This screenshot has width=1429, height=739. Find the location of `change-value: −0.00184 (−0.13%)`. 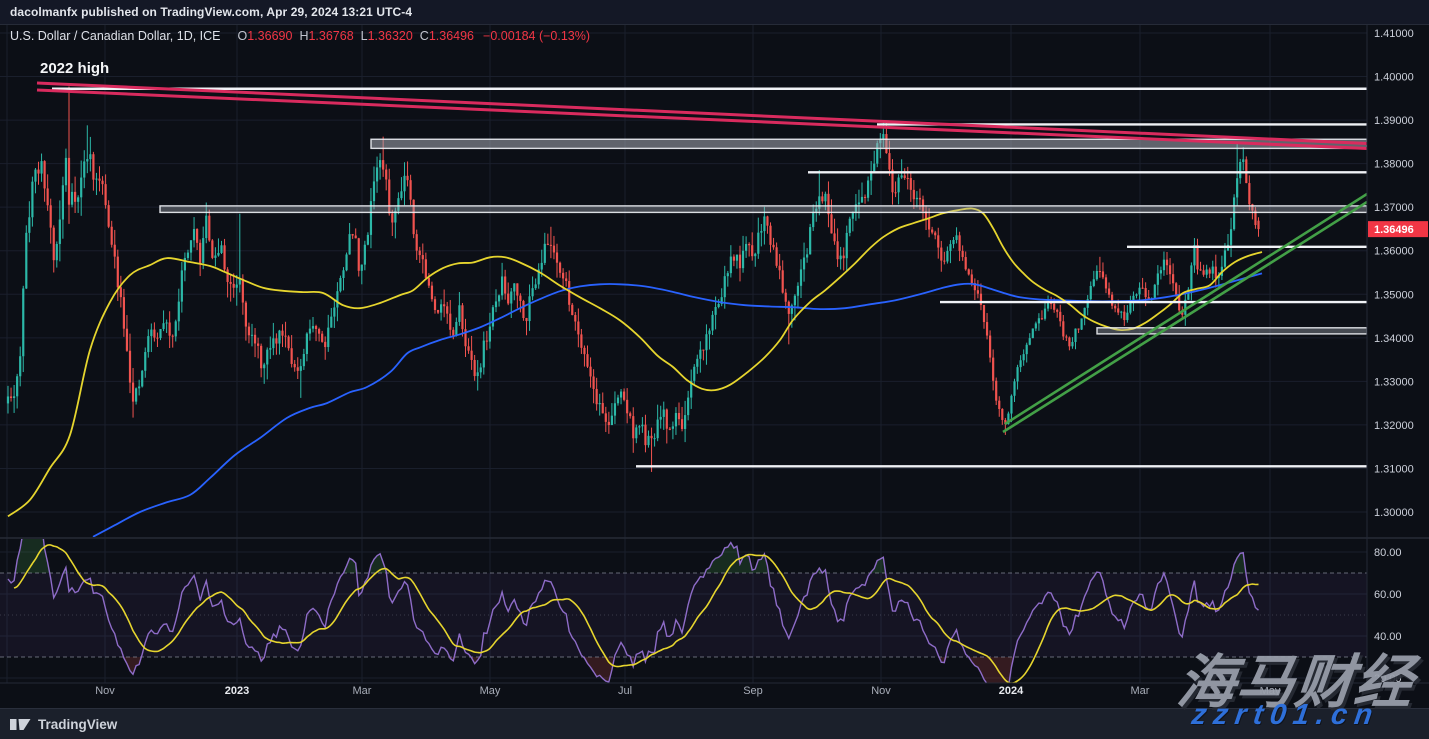

change-value: −0.00184 (−0.13%) is located at coordinates (537, 36).